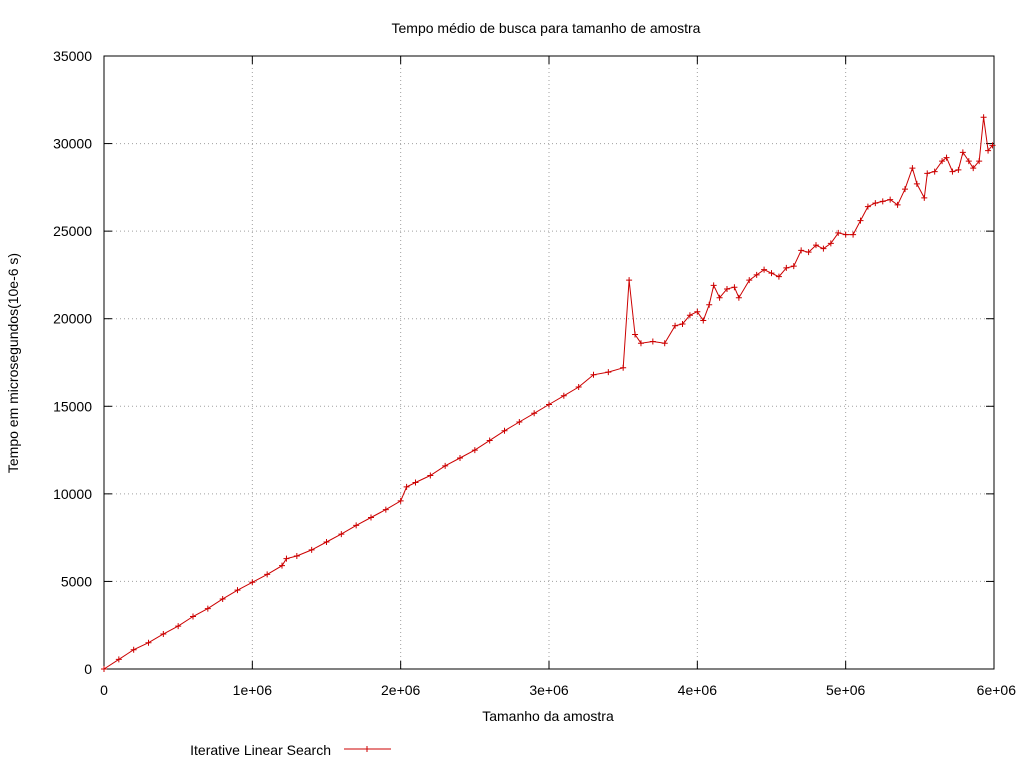 The width and height of the screenshot is (1024, 768). Describe the element at coordinates (72, 144) in the screenshot. I see `y-tick-label: 30000` at that location.